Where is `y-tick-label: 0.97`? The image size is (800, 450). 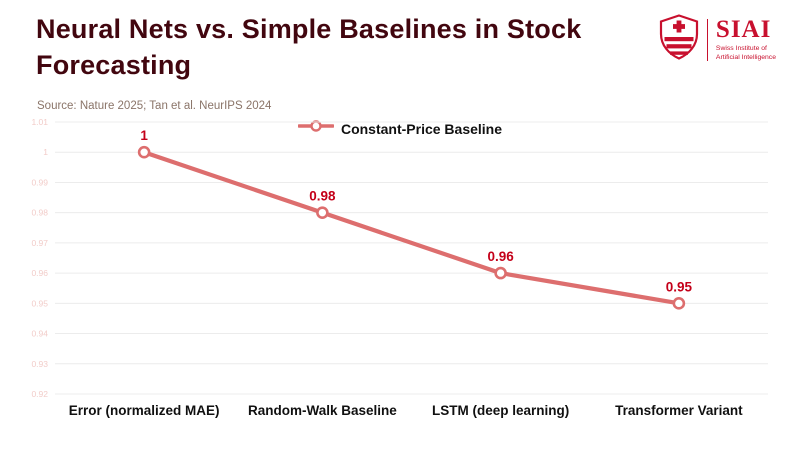 y-tick-label: 0.97 is located at coordinates (39, 243).